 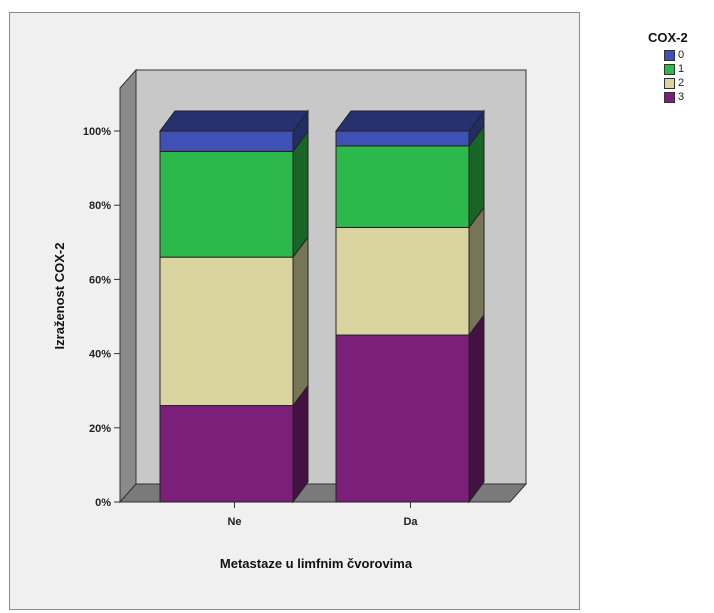 I want to click on legend-item: 0, so click(x=676, y=55).